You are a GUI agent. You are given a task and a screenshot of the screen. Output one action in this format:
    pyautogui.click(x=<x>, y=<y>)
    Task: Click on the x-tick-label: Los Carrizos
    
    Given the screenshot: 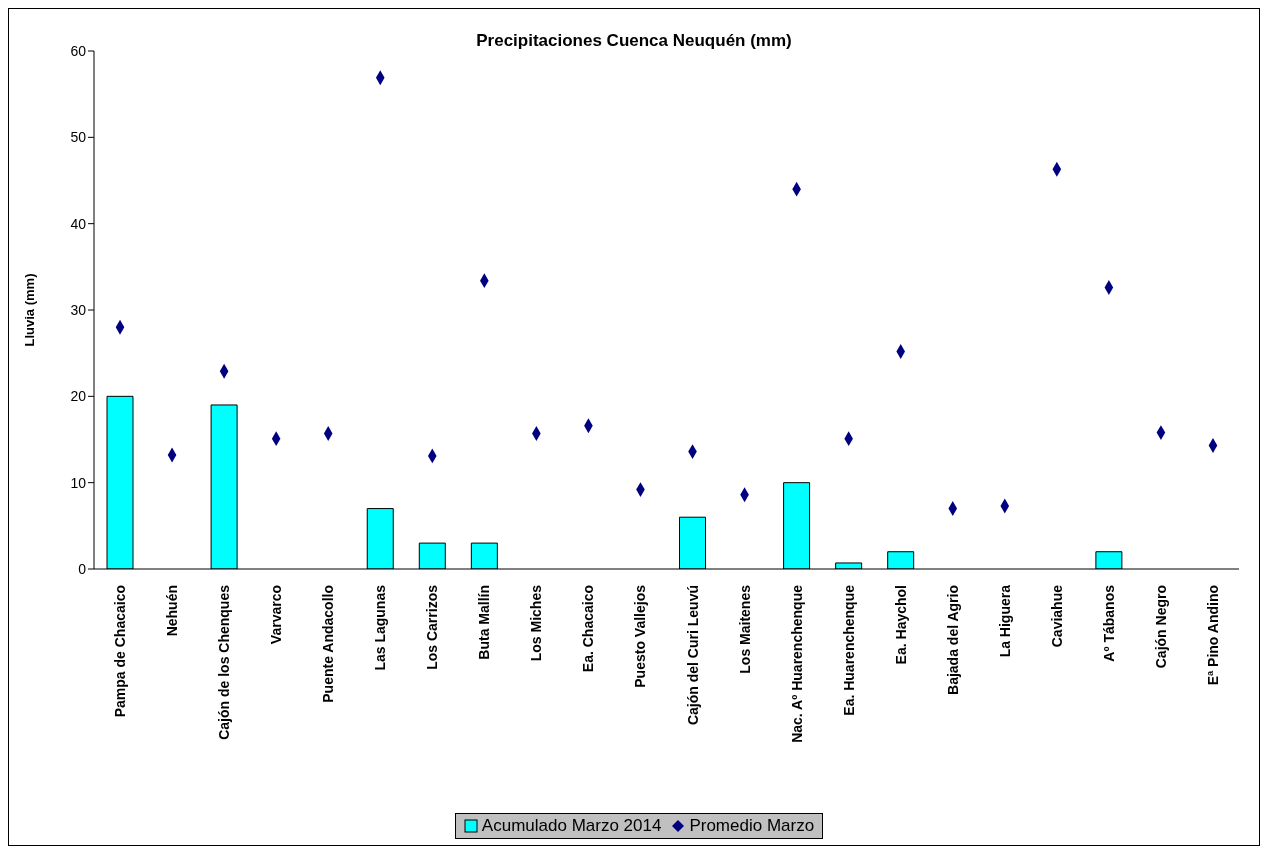 What is the action you would take?
    pyautogui.click(x=432, y=627)
    